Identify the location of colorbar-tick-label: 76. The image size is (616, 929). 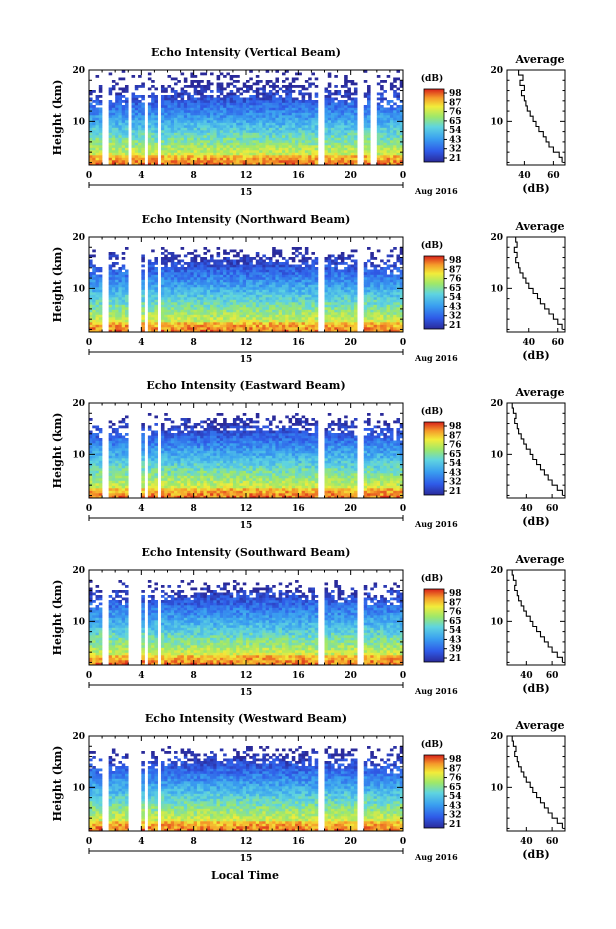
(455, 779).